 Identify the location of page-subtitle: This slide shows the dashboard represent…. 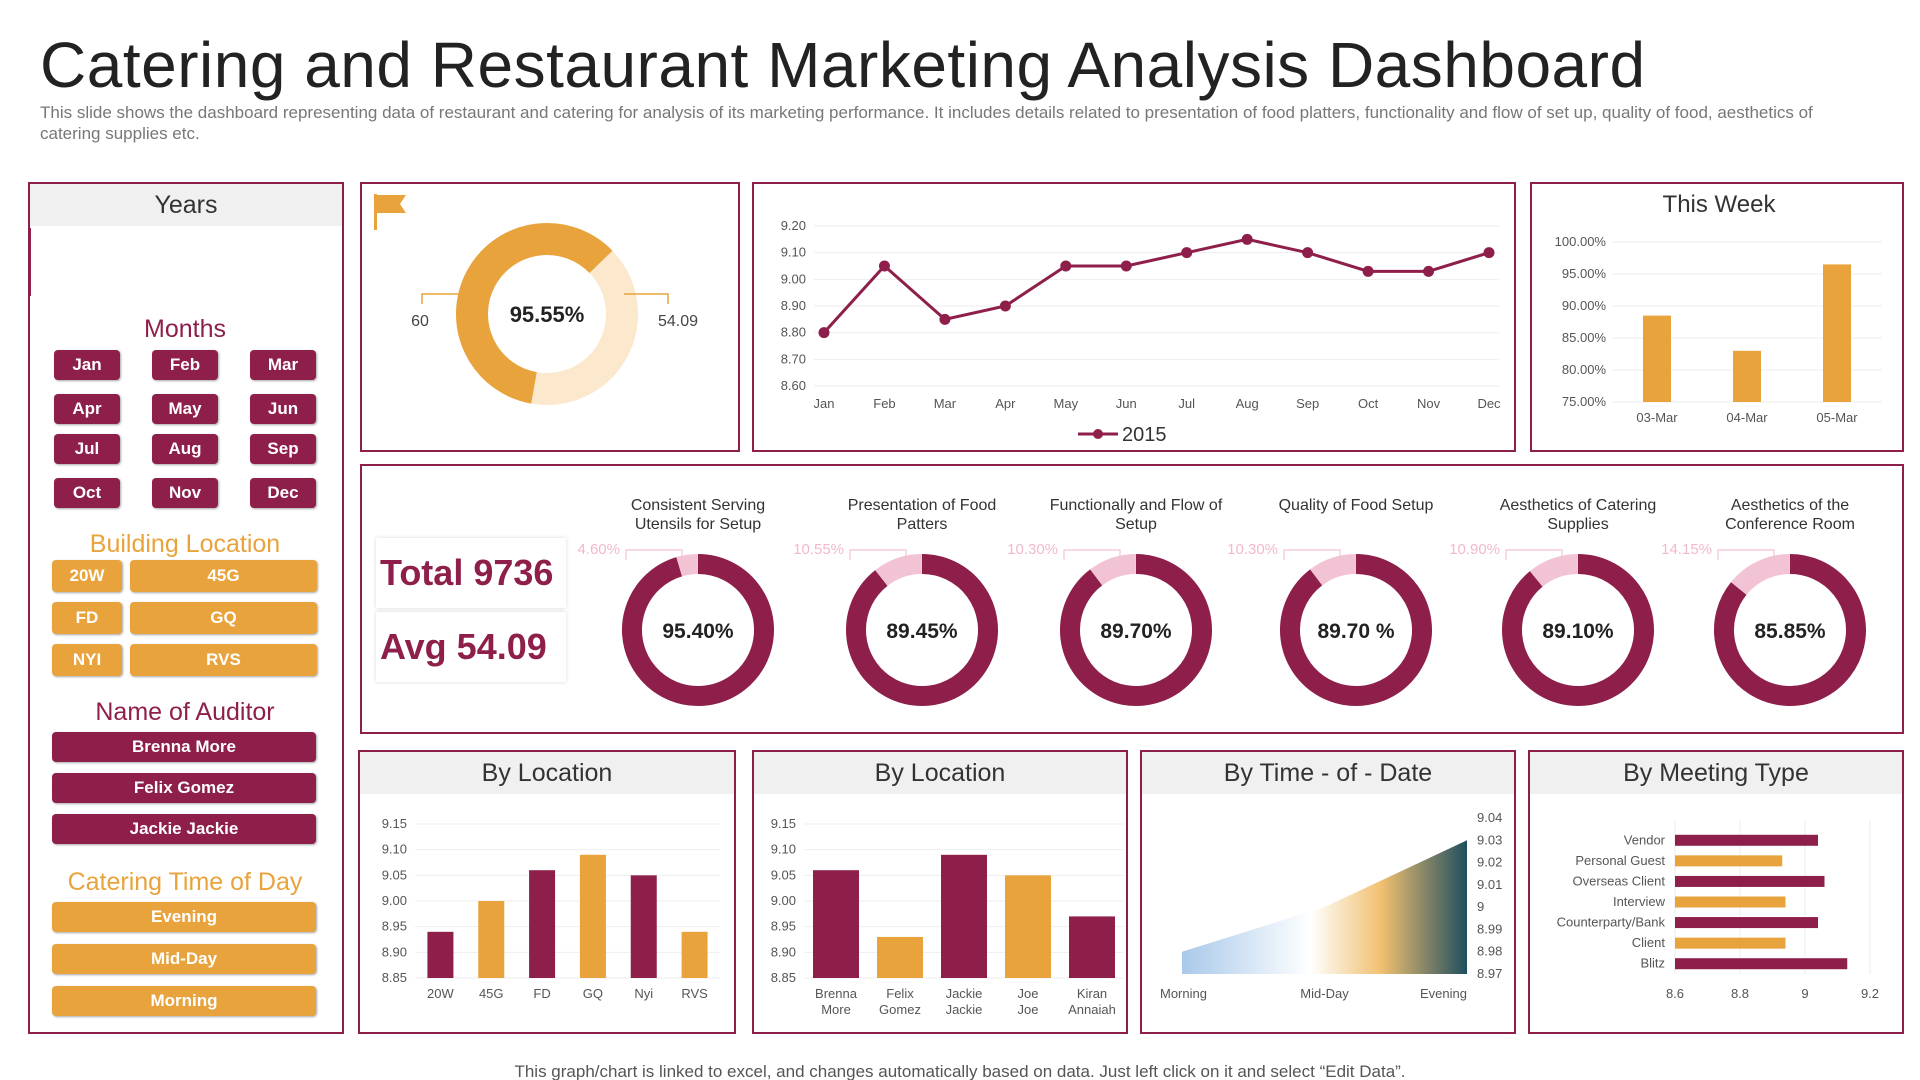
(926, 123).